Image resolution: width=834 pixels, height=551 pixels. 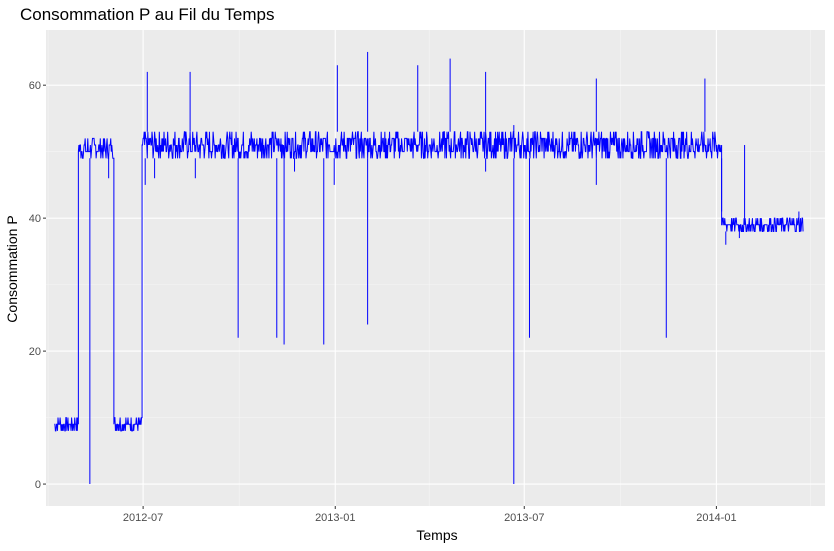 I want to click on x-tick-label: 2013-01, so click(x=335, y=518).